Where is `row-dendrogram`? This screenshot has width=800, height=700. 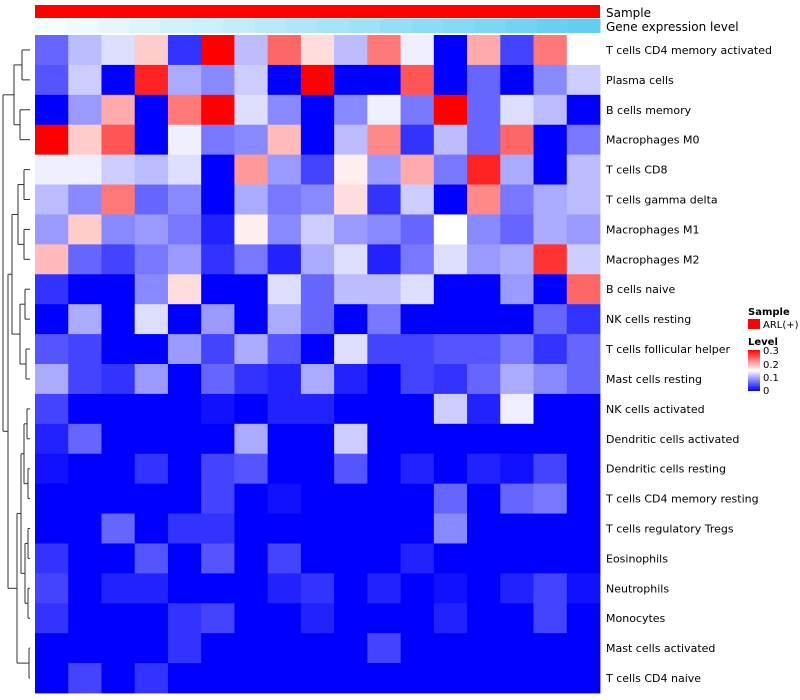 row-dendrogram is located at coordinates (16, 364).